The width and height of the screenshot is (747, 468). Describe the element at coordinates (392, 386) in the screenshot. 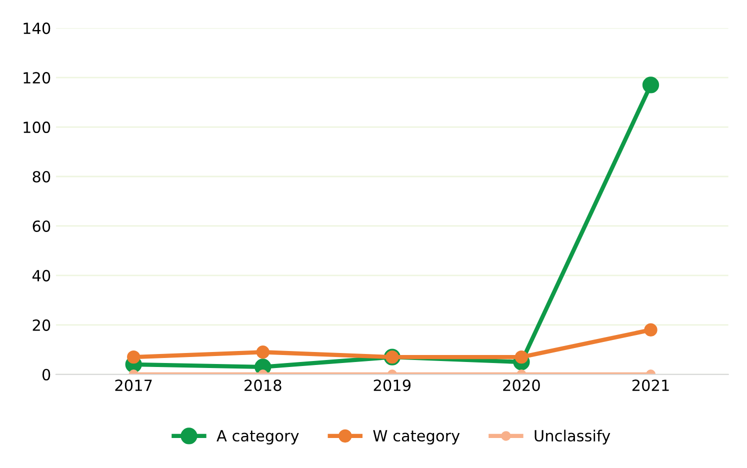

I see `x-tick-label: 2019` at that location.